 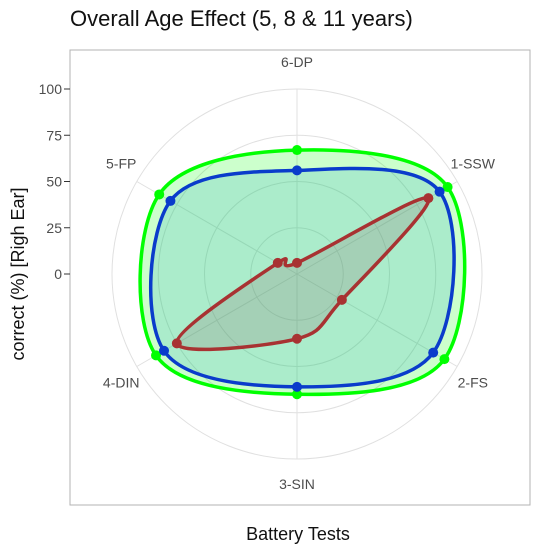 What do you see at coordinates (297, 484) in the screenshot?
I see `category-label: 3-SIN` at bounding box center [297, 484].